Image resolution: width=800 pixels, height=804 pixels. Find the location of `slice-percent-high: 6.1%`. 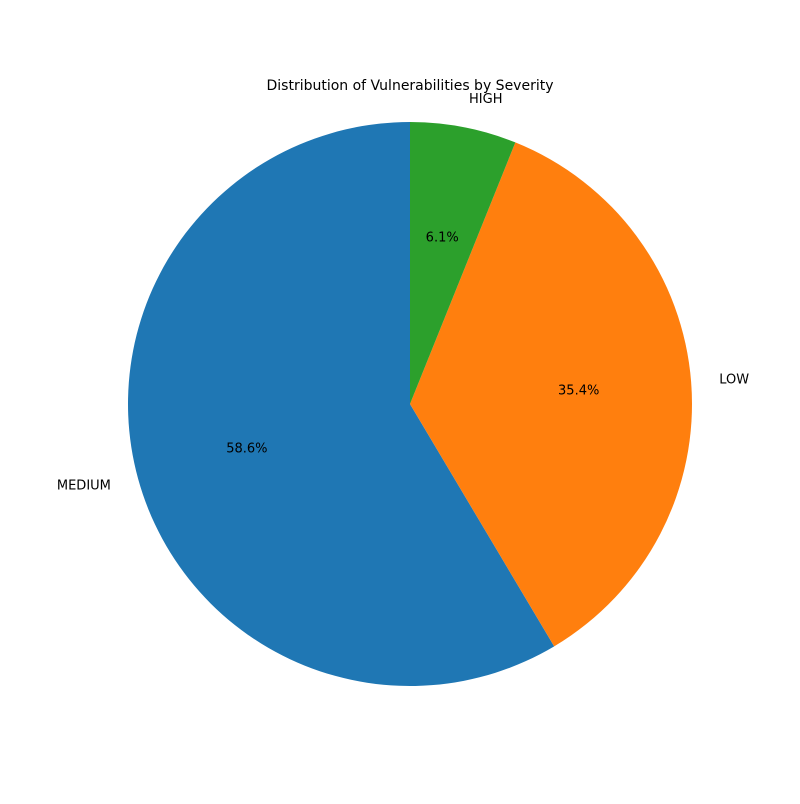

slice-percent-high: 6.1% is located at coordinates (442, 237).